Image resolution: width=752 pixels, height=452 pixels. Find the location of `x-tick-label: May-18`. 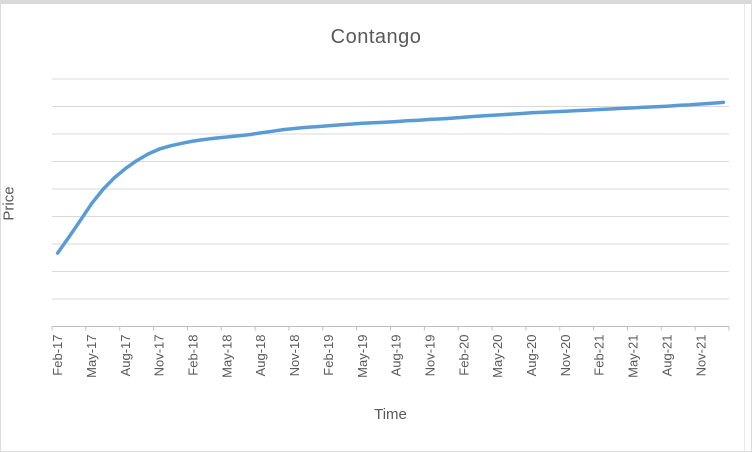

x-tick-label: May-18 is located at coordinates (226, 356).